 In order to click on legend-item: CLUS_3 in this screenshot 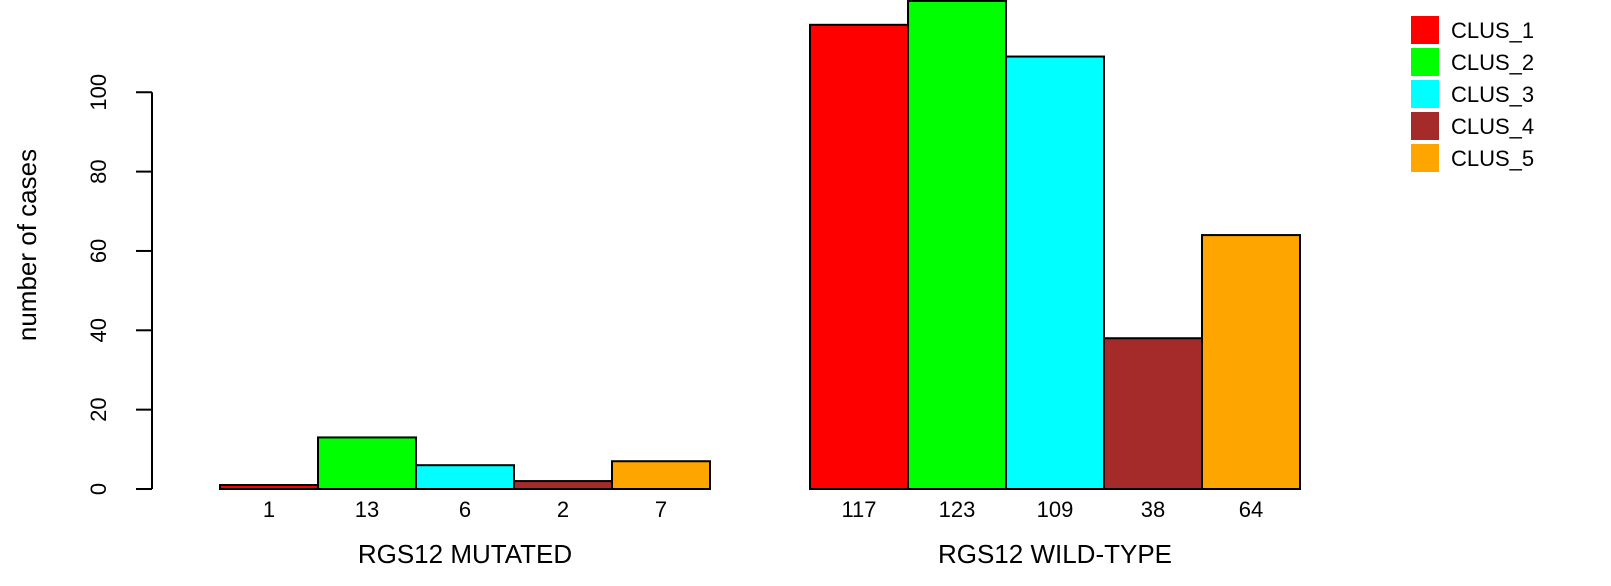, I will do `click(1472, 94)`.